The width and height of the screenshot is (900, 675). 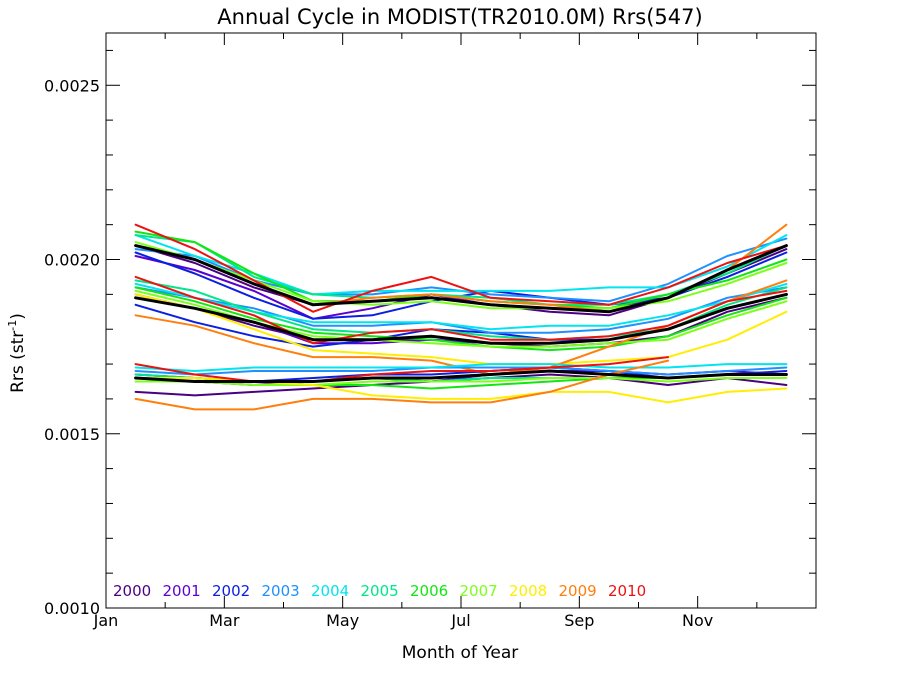 What do you see at coordinates (182, 591) in the screenshot?
I see `legend-entry-2001: 2001` at bounding box center [182, 591].